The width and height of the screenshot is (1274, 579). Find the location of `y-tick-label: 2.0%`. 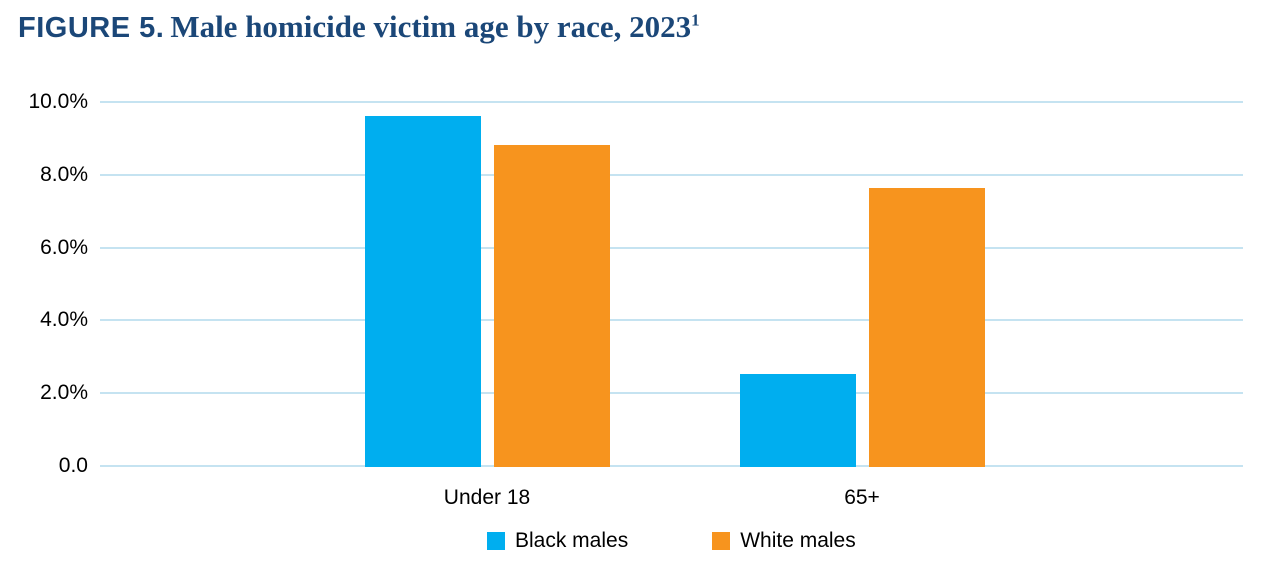

y-tick-label: 2.0% is located at coordinates (64, 393).